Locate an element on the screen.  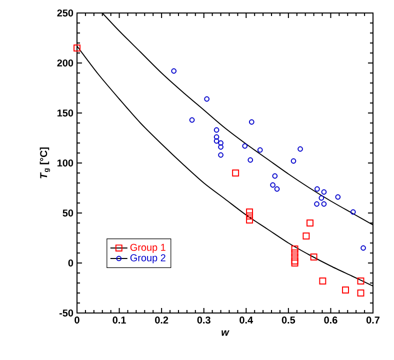
y-tick-label: 250 is located at coordinates (65, 13).